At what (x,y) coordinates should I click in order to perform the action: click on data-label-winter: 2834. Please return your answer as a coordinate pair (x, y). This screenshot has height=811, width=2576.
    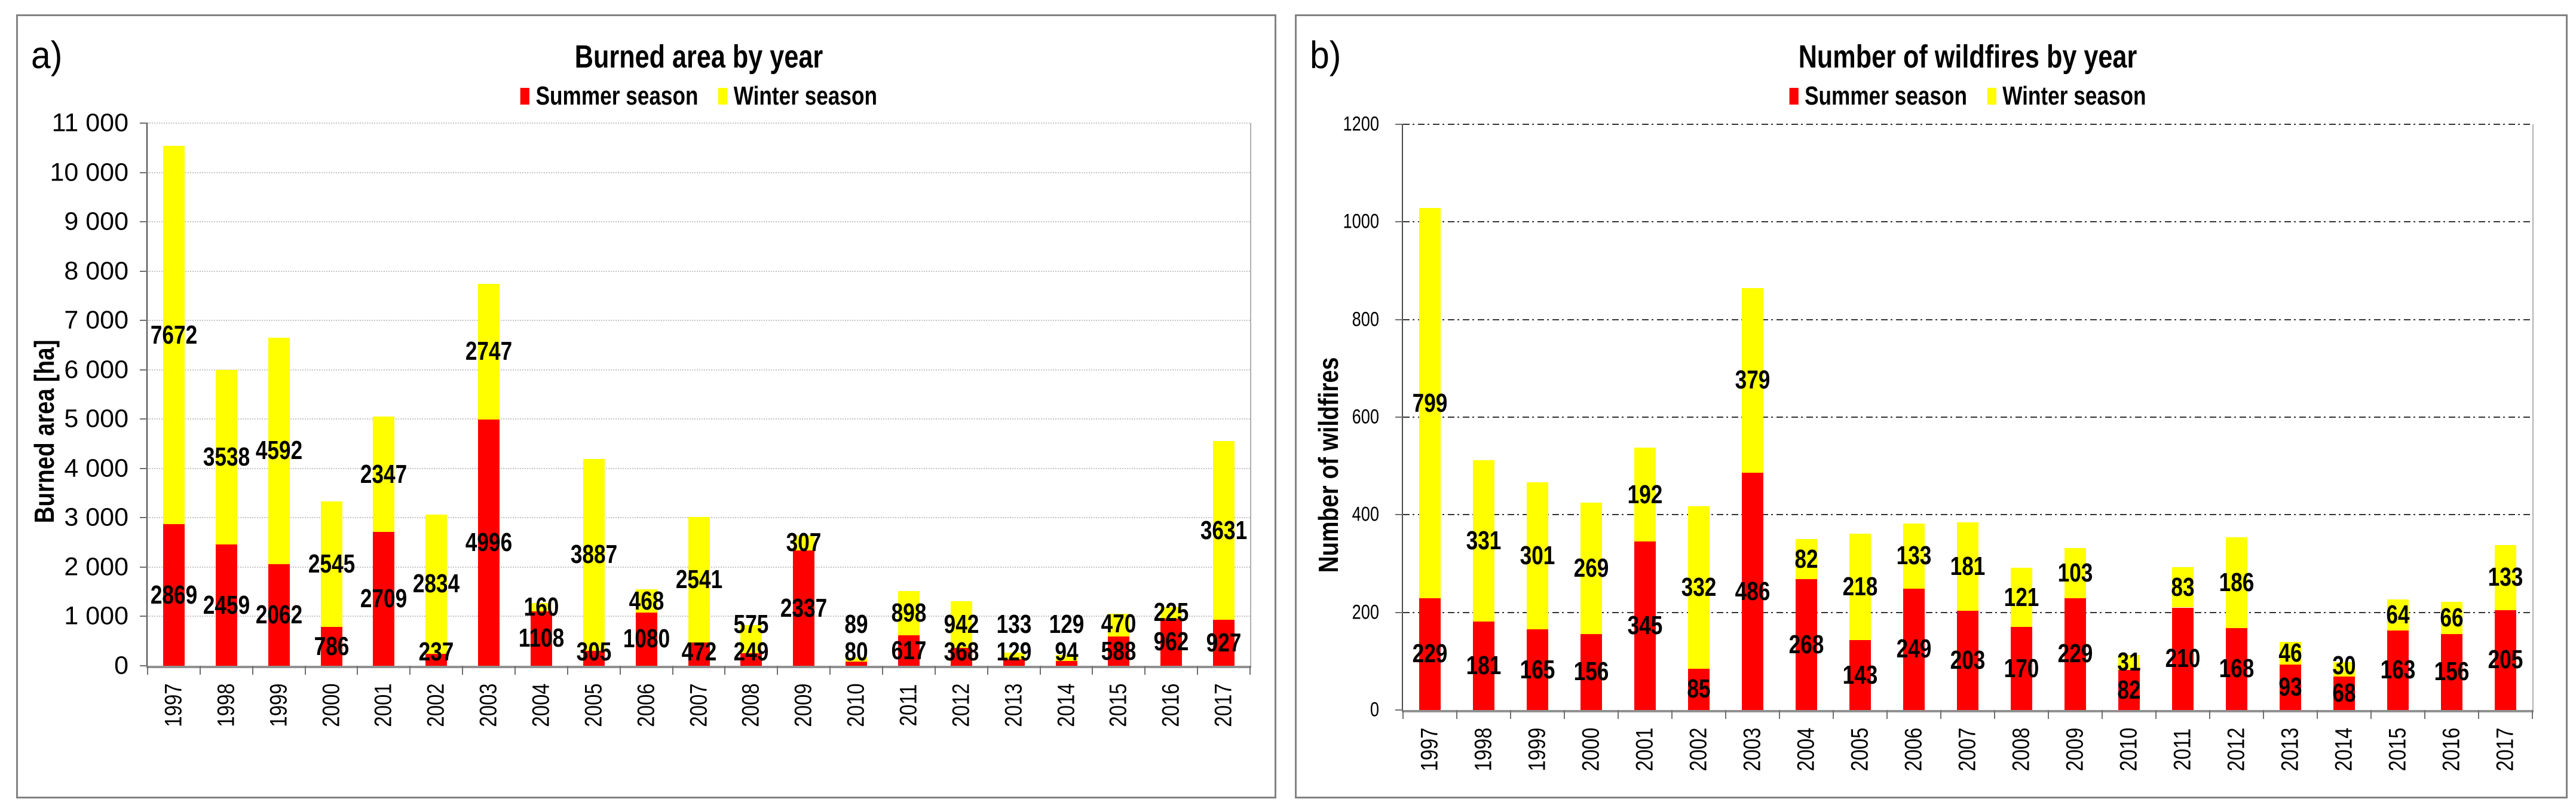
    Looking at the image, I should click on (436, 584).